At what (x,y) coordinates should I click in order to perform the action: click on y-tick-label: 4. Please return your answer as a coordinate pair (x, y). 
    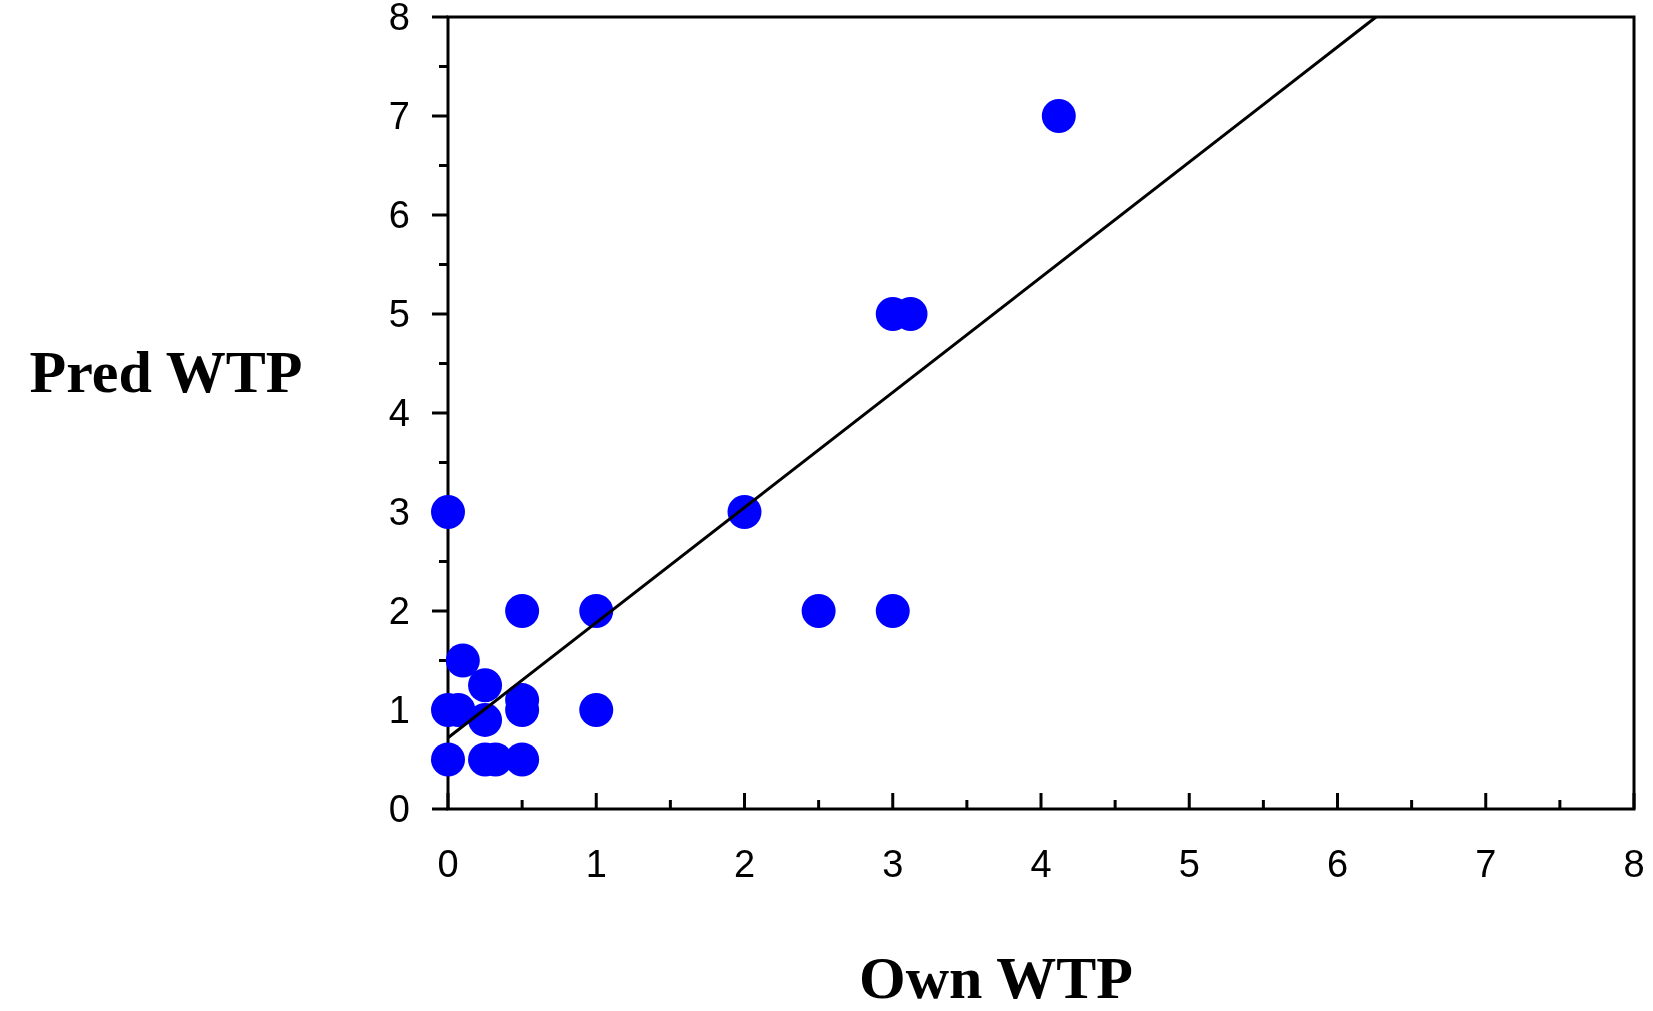
    Looking at the image, I should click on (399, 413).